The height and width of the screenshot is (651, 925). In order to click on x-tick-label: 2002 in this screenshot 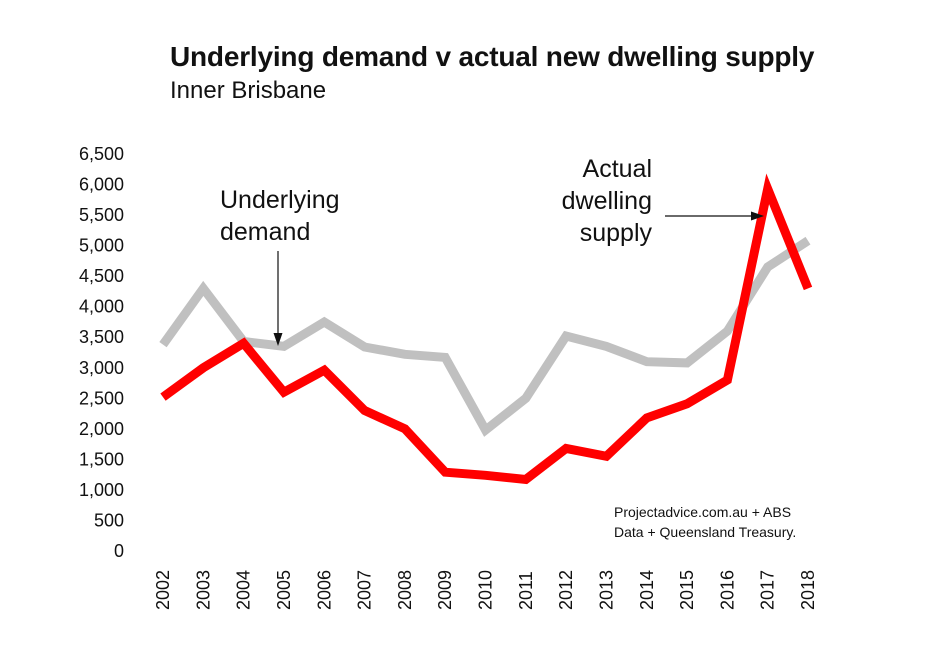, I will do `click(163, 590)`.